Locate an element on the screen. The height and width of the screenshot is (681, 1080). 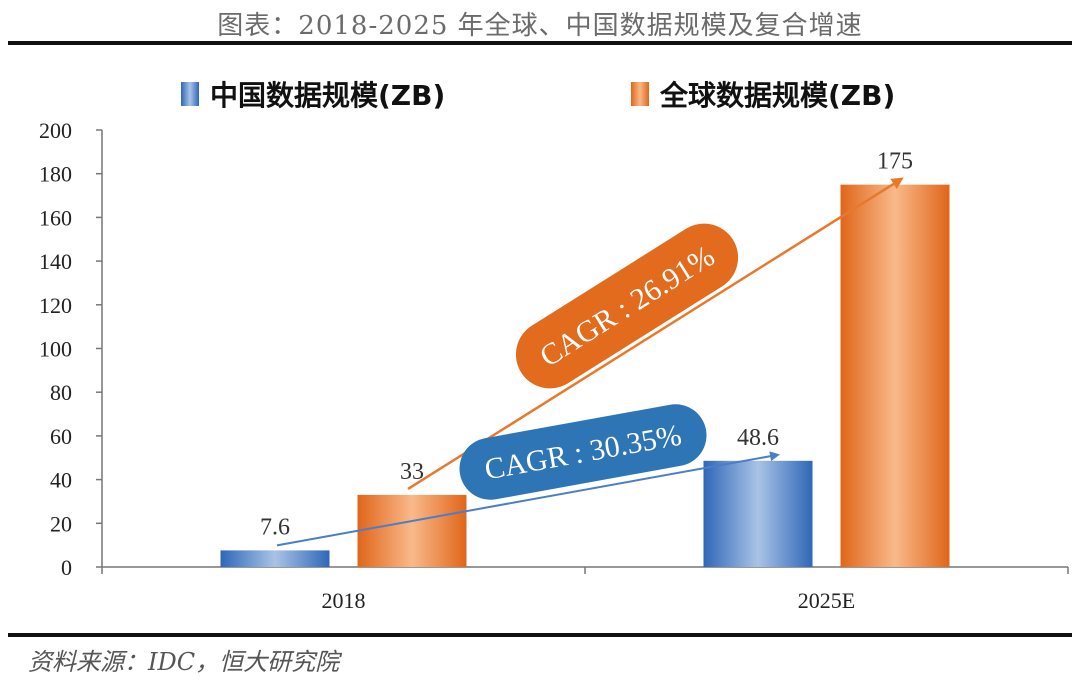
cagr-badge-global: CAGR : 26.91% is located at coordinates (627, 306).